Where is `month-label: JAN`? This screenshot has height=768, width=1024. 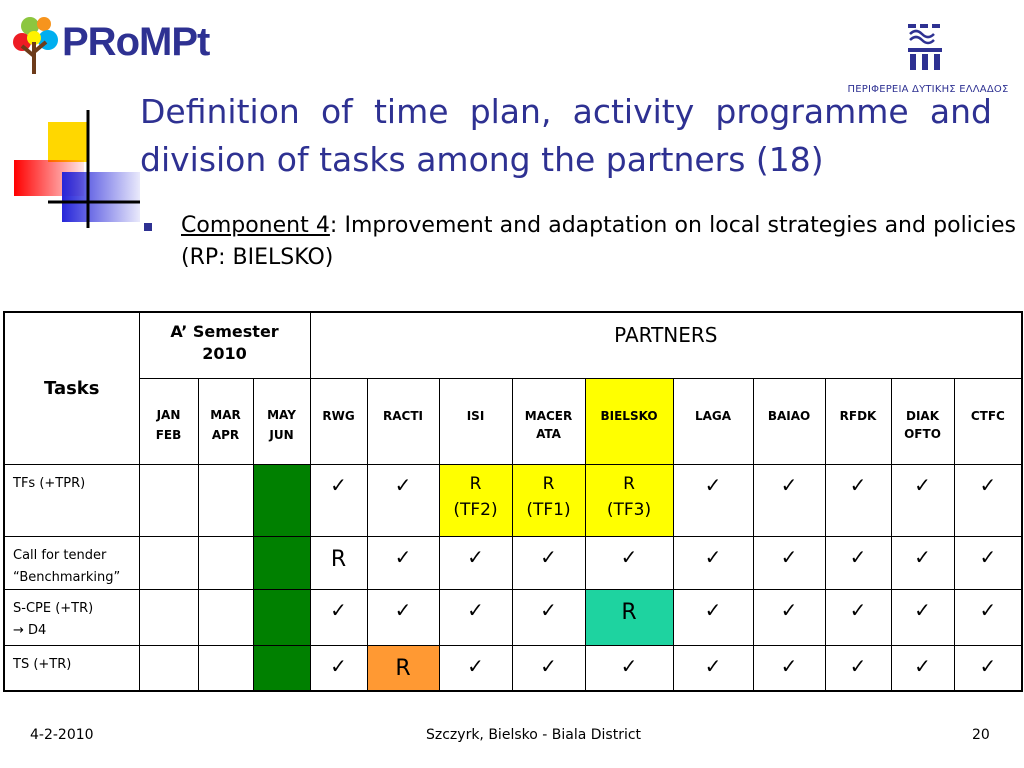
month-label: JAN is located at coordinates (168, 414).